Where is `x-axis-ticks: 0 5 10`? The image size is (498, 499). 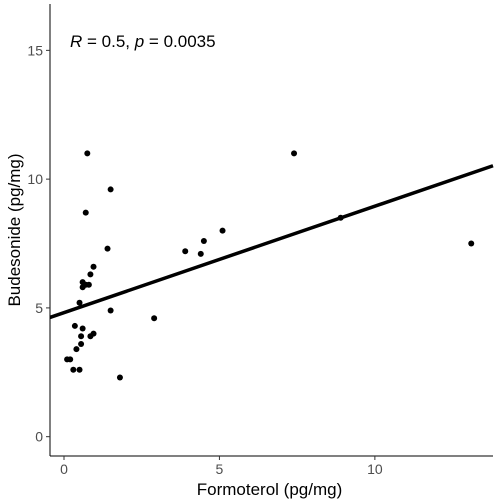 x-axis-ticks: 0 5 10 is located at coordinates (221, 466).